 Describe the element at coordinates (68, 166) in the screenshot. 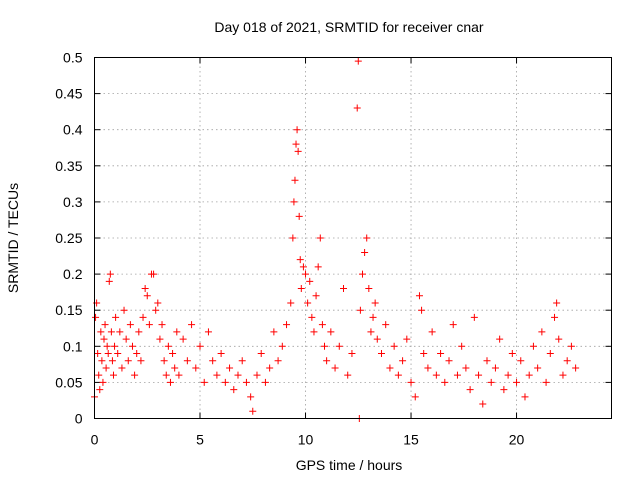

I see `y-tick-label: 0.35` at that location.